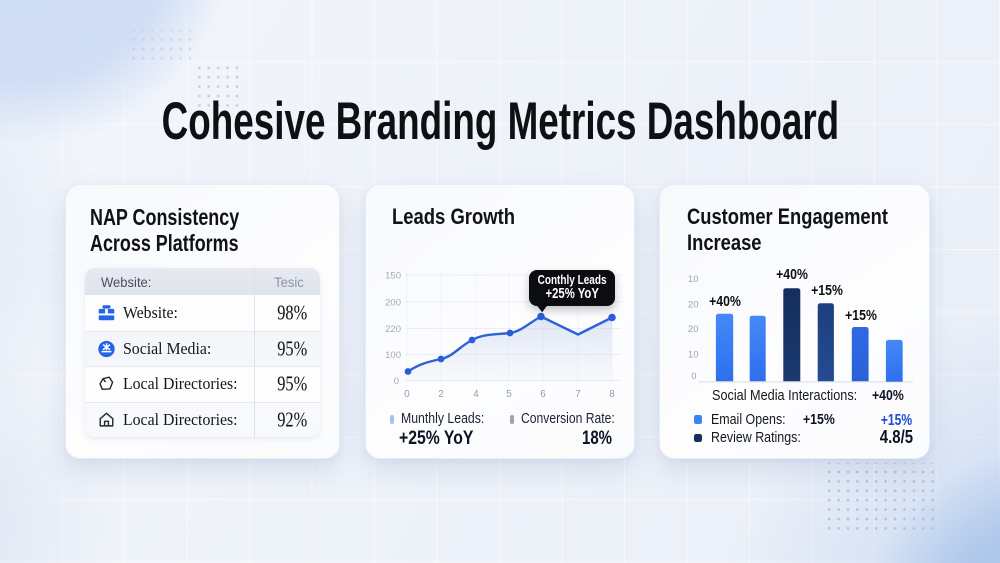 This screenshot has height=563, width=1000. Describe the element at coordinates (393, 302) in the screenshot. I see `svg-text: 200` at that location.